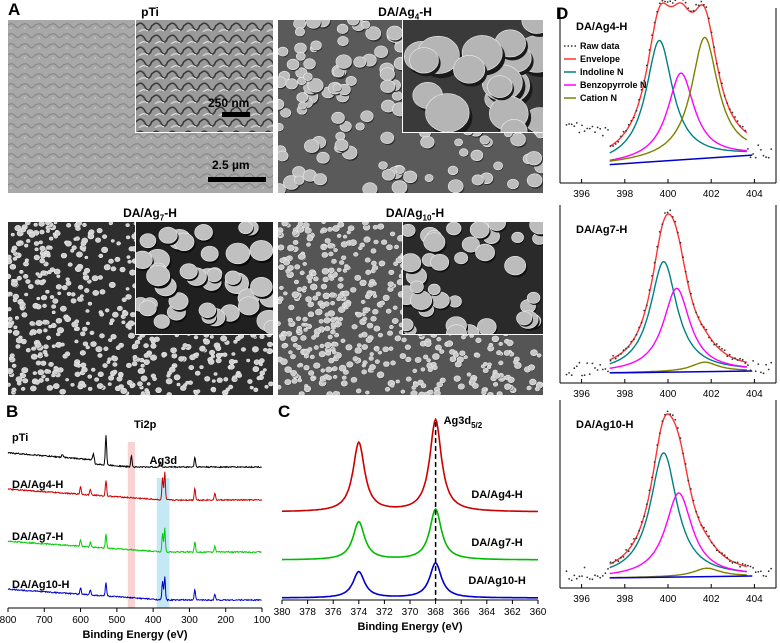  Describe the element at coordinates (754, 194) in the screenshot. I see `x-tick-label: 404` at that location.